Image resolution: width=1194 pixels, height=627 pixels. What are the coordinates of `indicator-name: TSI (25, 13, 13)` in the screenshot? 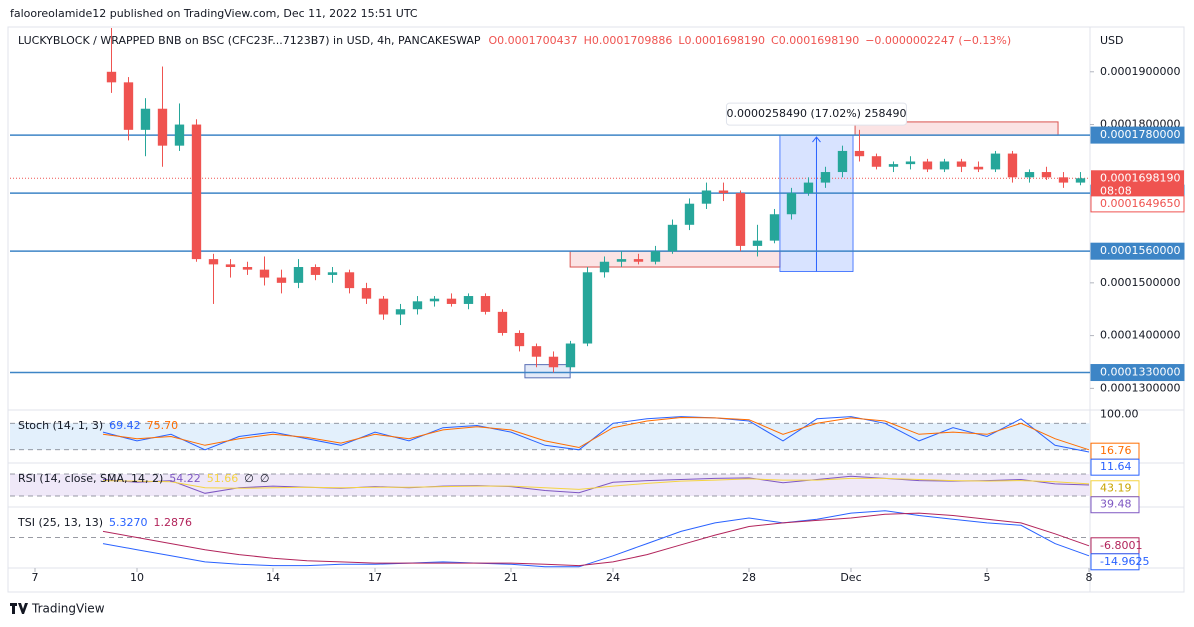 It's located at (60, 522).